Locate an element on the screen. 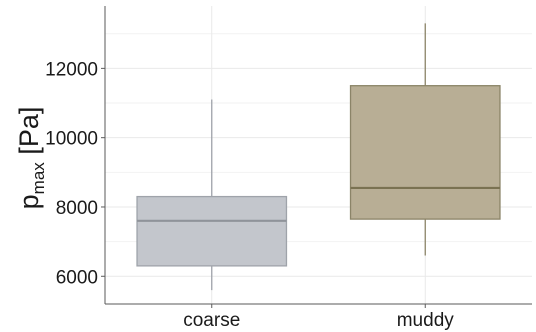 The width and height of the screenshot is (536, 332). y-axis-title-subscript: max is located at coordinates (38, 178).